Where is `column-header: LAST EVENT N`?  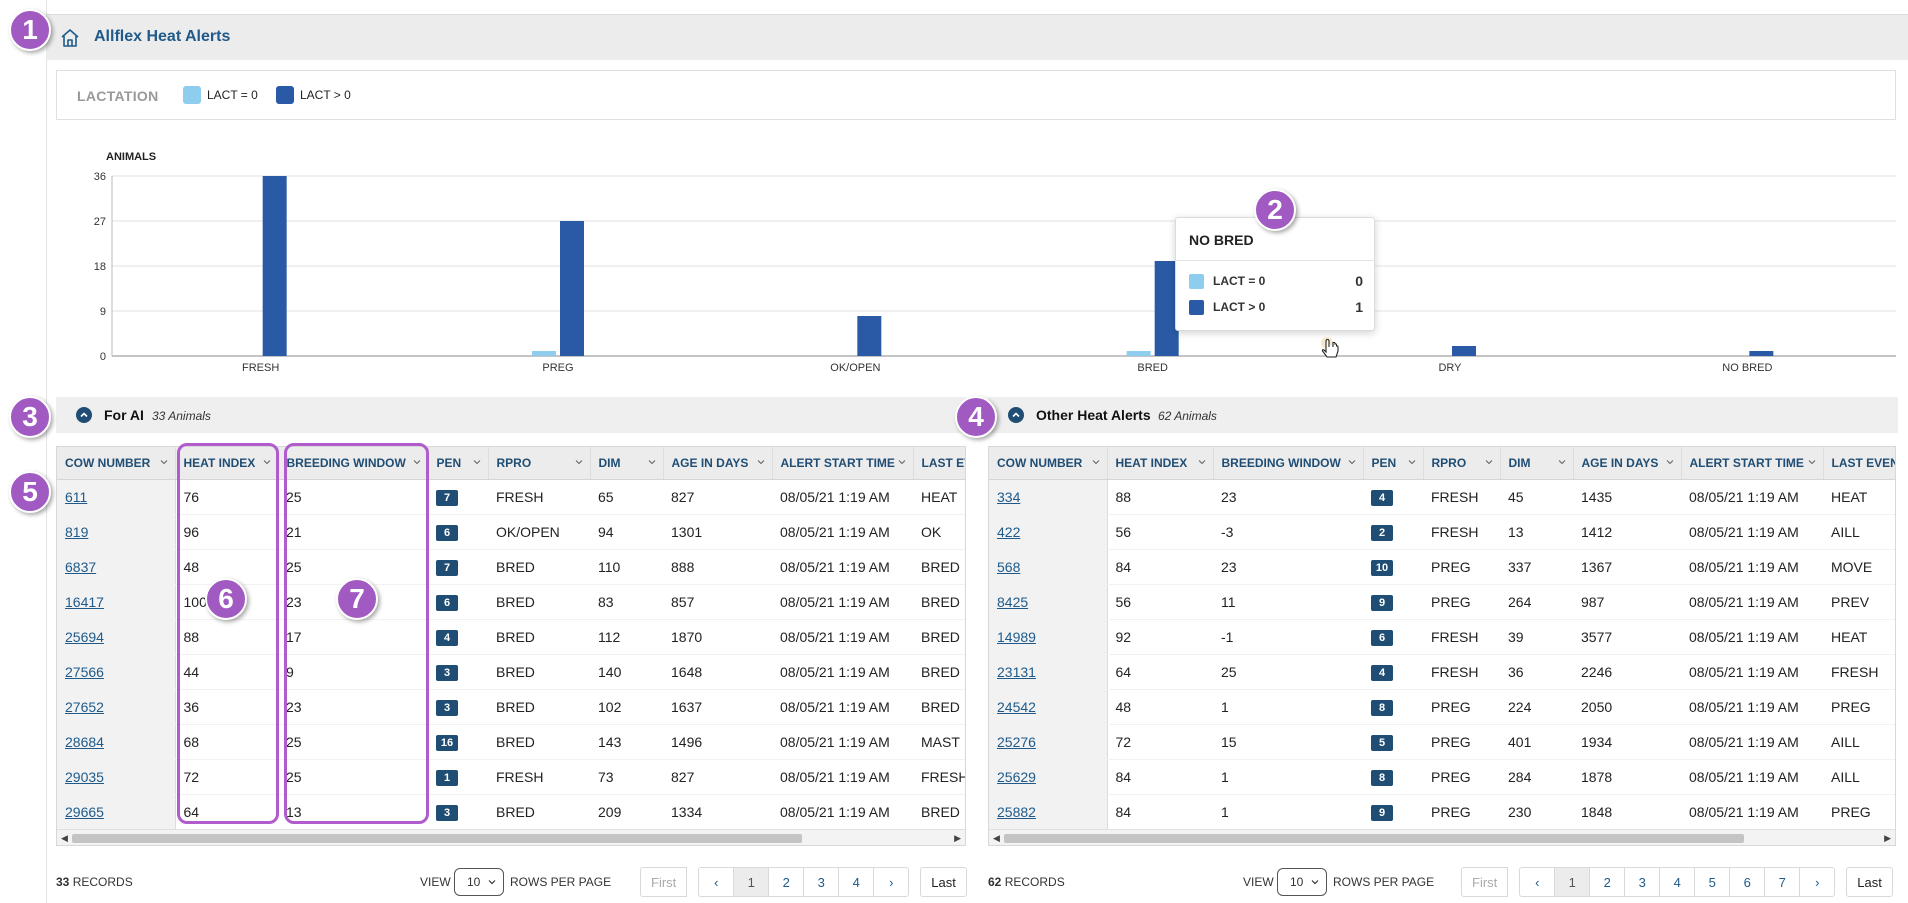 column-header: LAST EVENT N is located at coordinates (939, 463).